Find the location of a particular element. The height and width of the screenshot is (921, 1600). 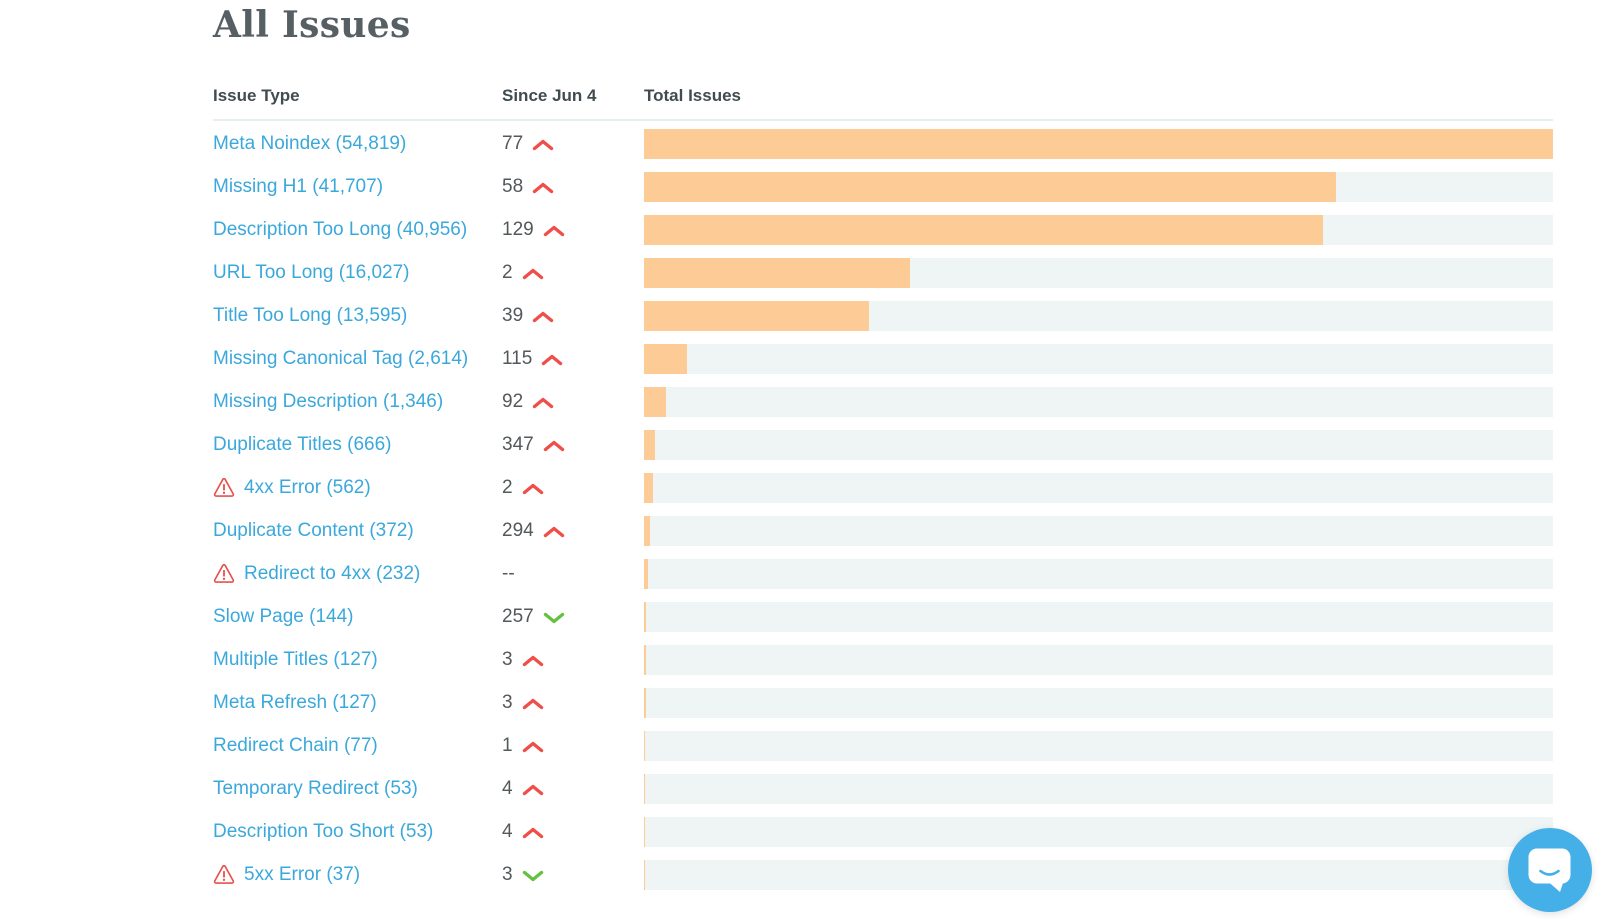

issue-type-link: Slow Page (144) is located at coordinates (283, 616).